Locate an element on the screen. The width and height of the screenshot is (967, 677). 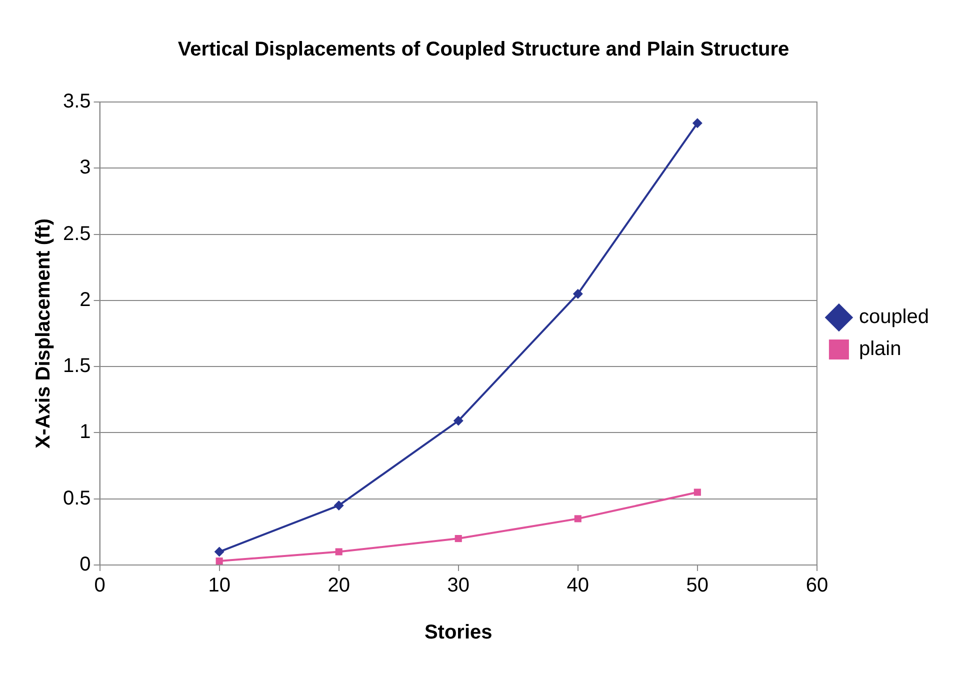
x-tick-label: 10 is located at coordinates (219, 585).